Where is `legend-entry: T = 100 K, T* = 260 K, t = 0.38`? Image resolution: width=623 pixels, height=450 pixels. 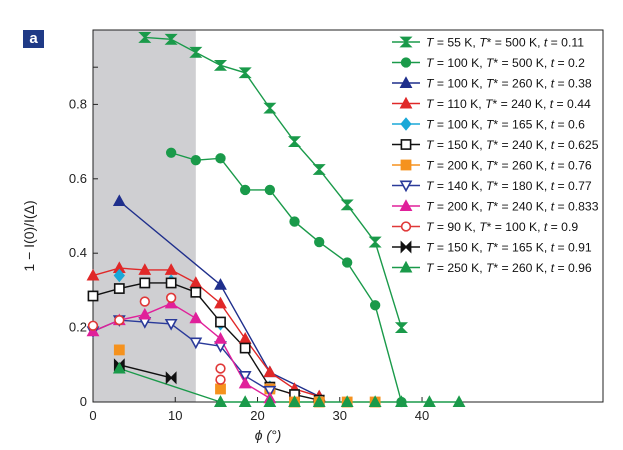 legend-entry: T = 100 K, T* = 260 K, t = 0.38 is located at coordinates (509, 84).